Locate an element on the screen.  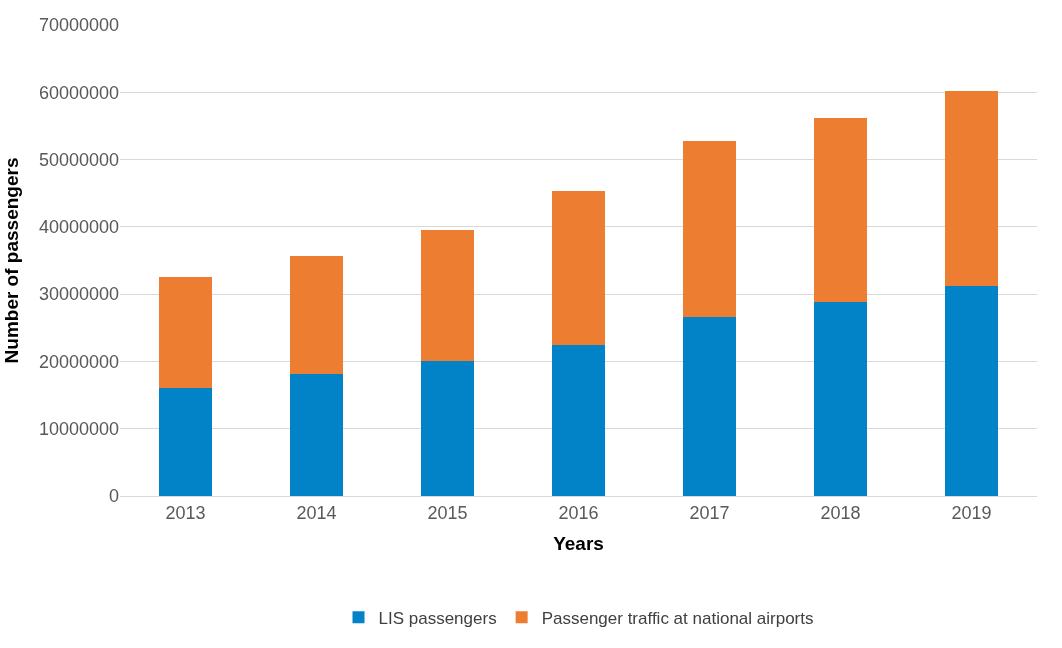
x-tick-label: 2014 is located at coordinates (316, 512).